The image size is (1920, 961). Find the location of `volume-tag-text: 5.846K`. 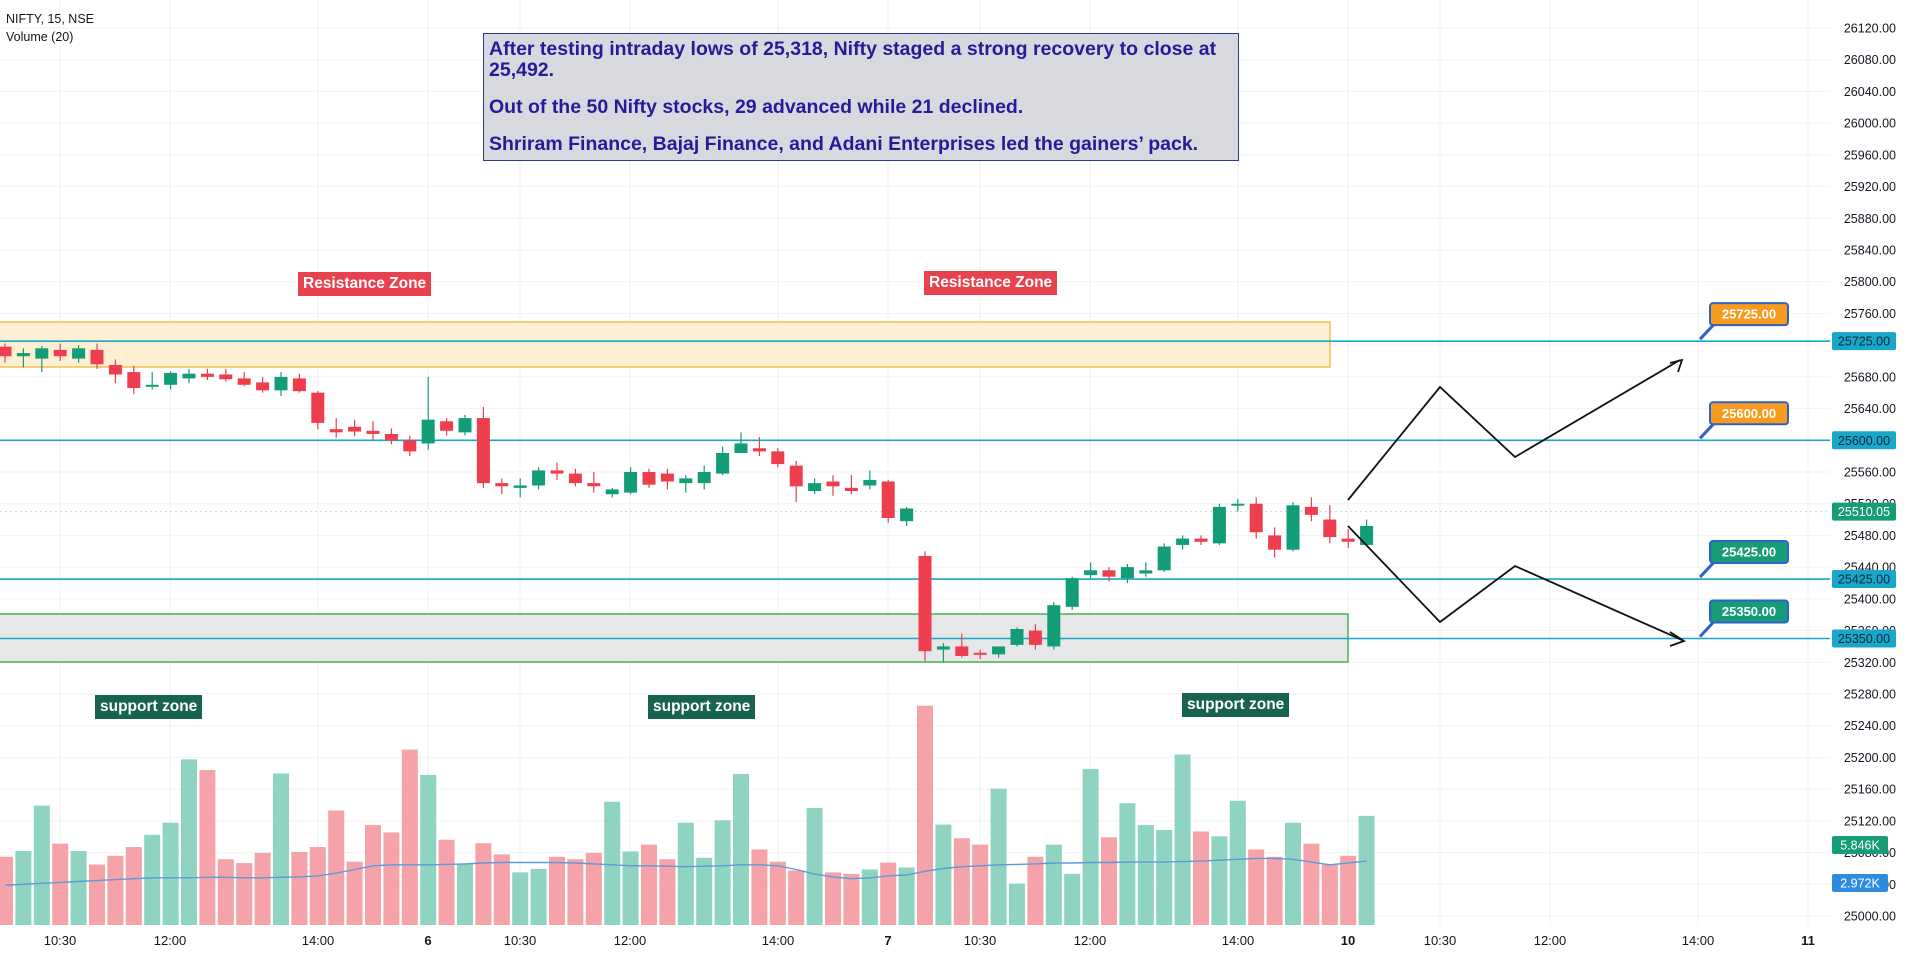

volume-tag-text: 5.846K is located at coordinates (1860, 846).